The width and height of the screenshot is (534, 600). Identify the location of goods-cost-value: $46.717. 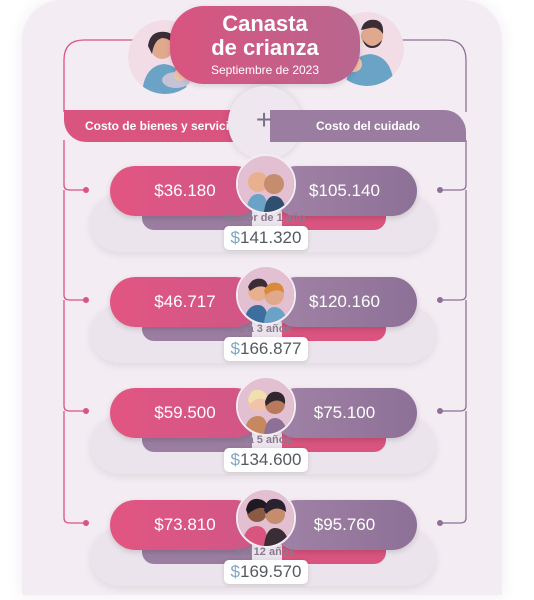
(185, 302).